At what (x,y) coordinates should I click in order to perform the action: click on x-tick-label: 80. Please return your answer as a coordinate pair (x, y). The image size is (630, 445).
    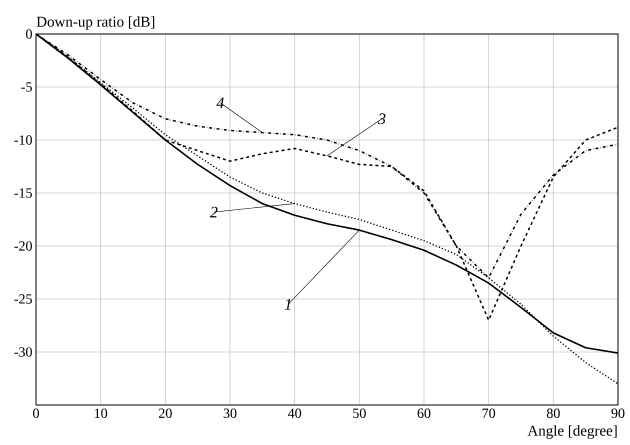
    Looking at the image, I should click on (553, 413).